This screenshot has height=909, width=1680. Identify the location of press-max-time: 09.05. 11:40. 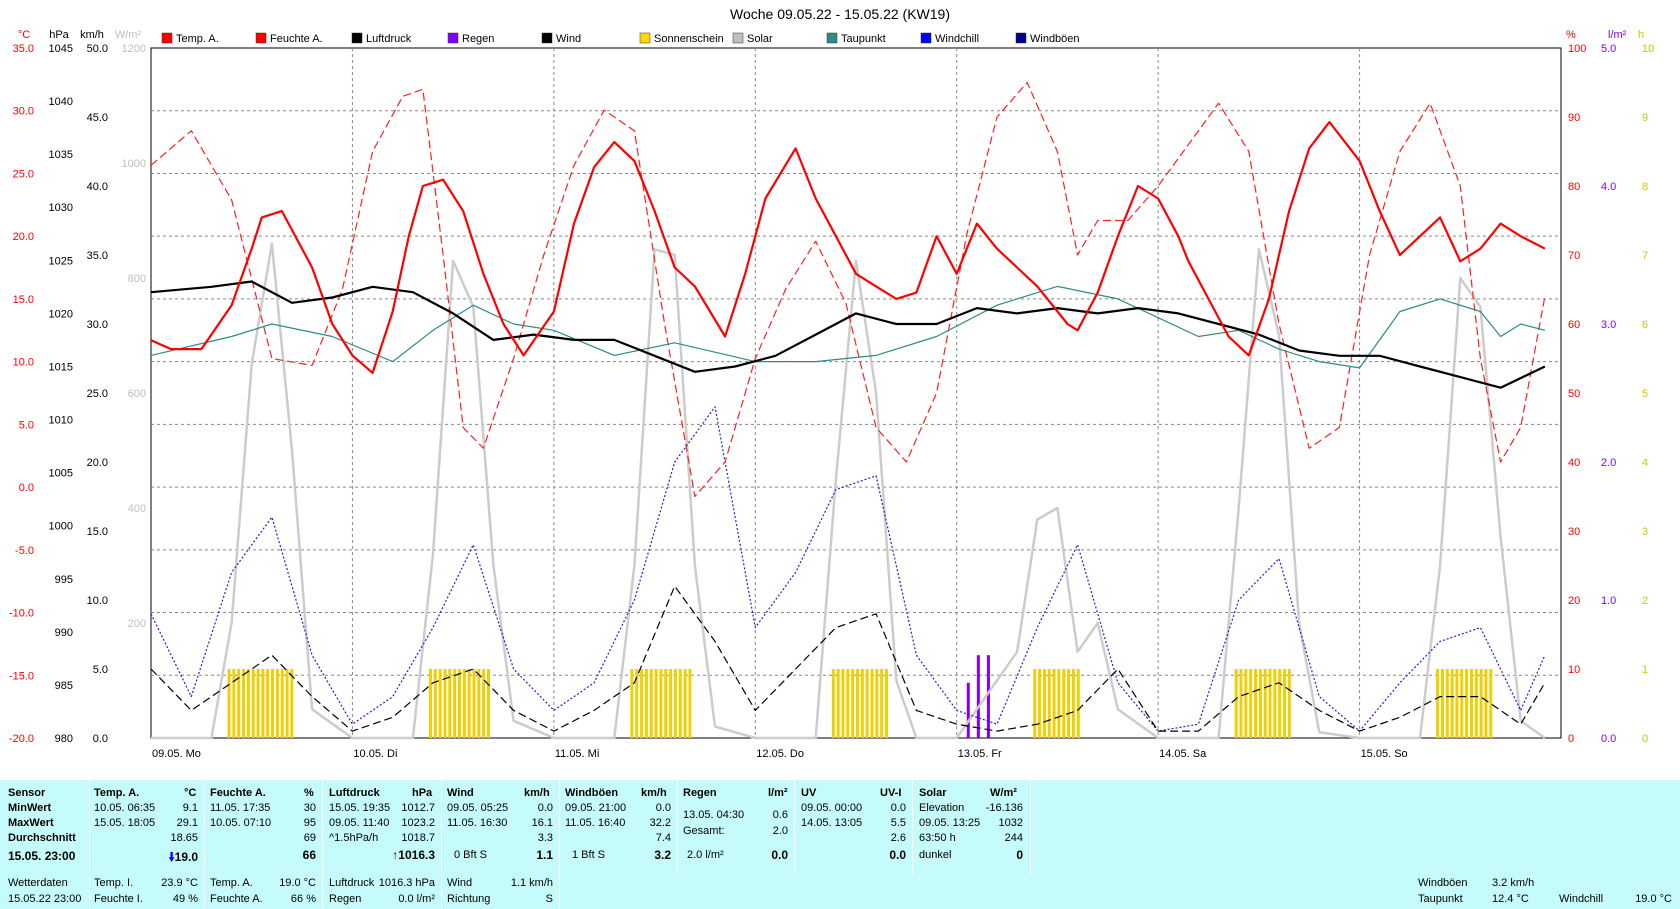
(359, 823).